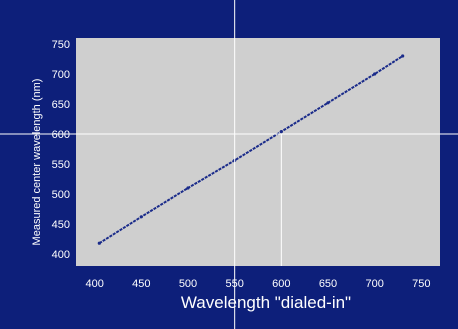  What do you see at coordinates (257, 284) in the screenshot?
I see `x-axis-ticks: 400 450 500 550 600 650 700 750` at bounding box center [257, 284].